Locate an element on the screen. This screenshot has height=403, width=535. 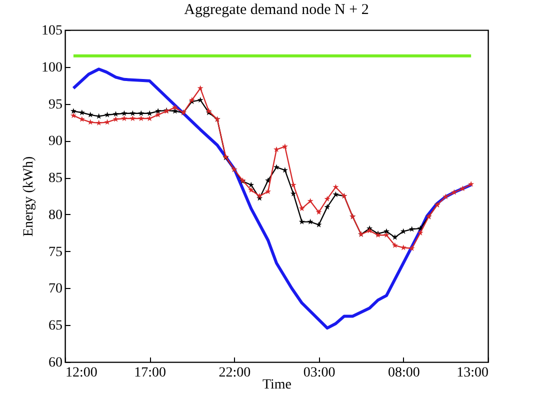
y-tick-label: 60 is located at coordinates (55, 363).